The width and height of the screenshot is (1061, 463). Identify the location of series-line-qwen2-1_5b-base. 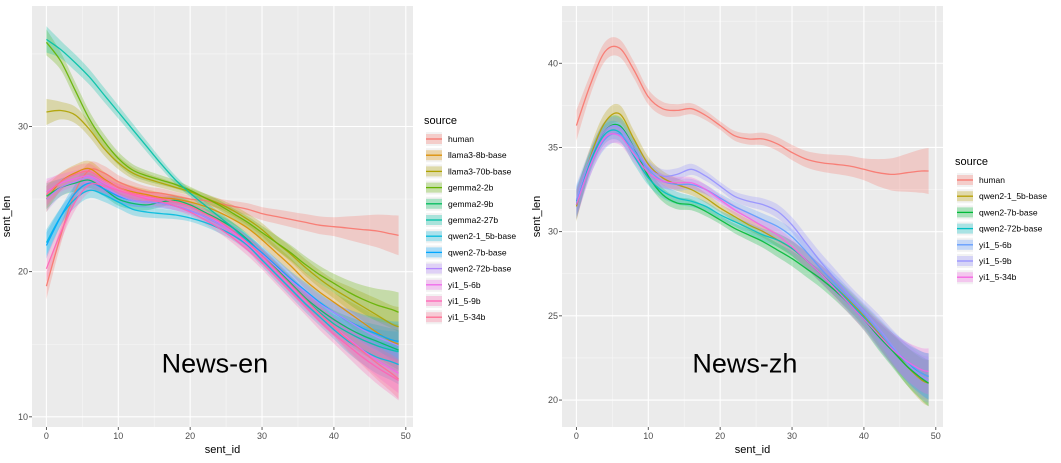
(222, 277).